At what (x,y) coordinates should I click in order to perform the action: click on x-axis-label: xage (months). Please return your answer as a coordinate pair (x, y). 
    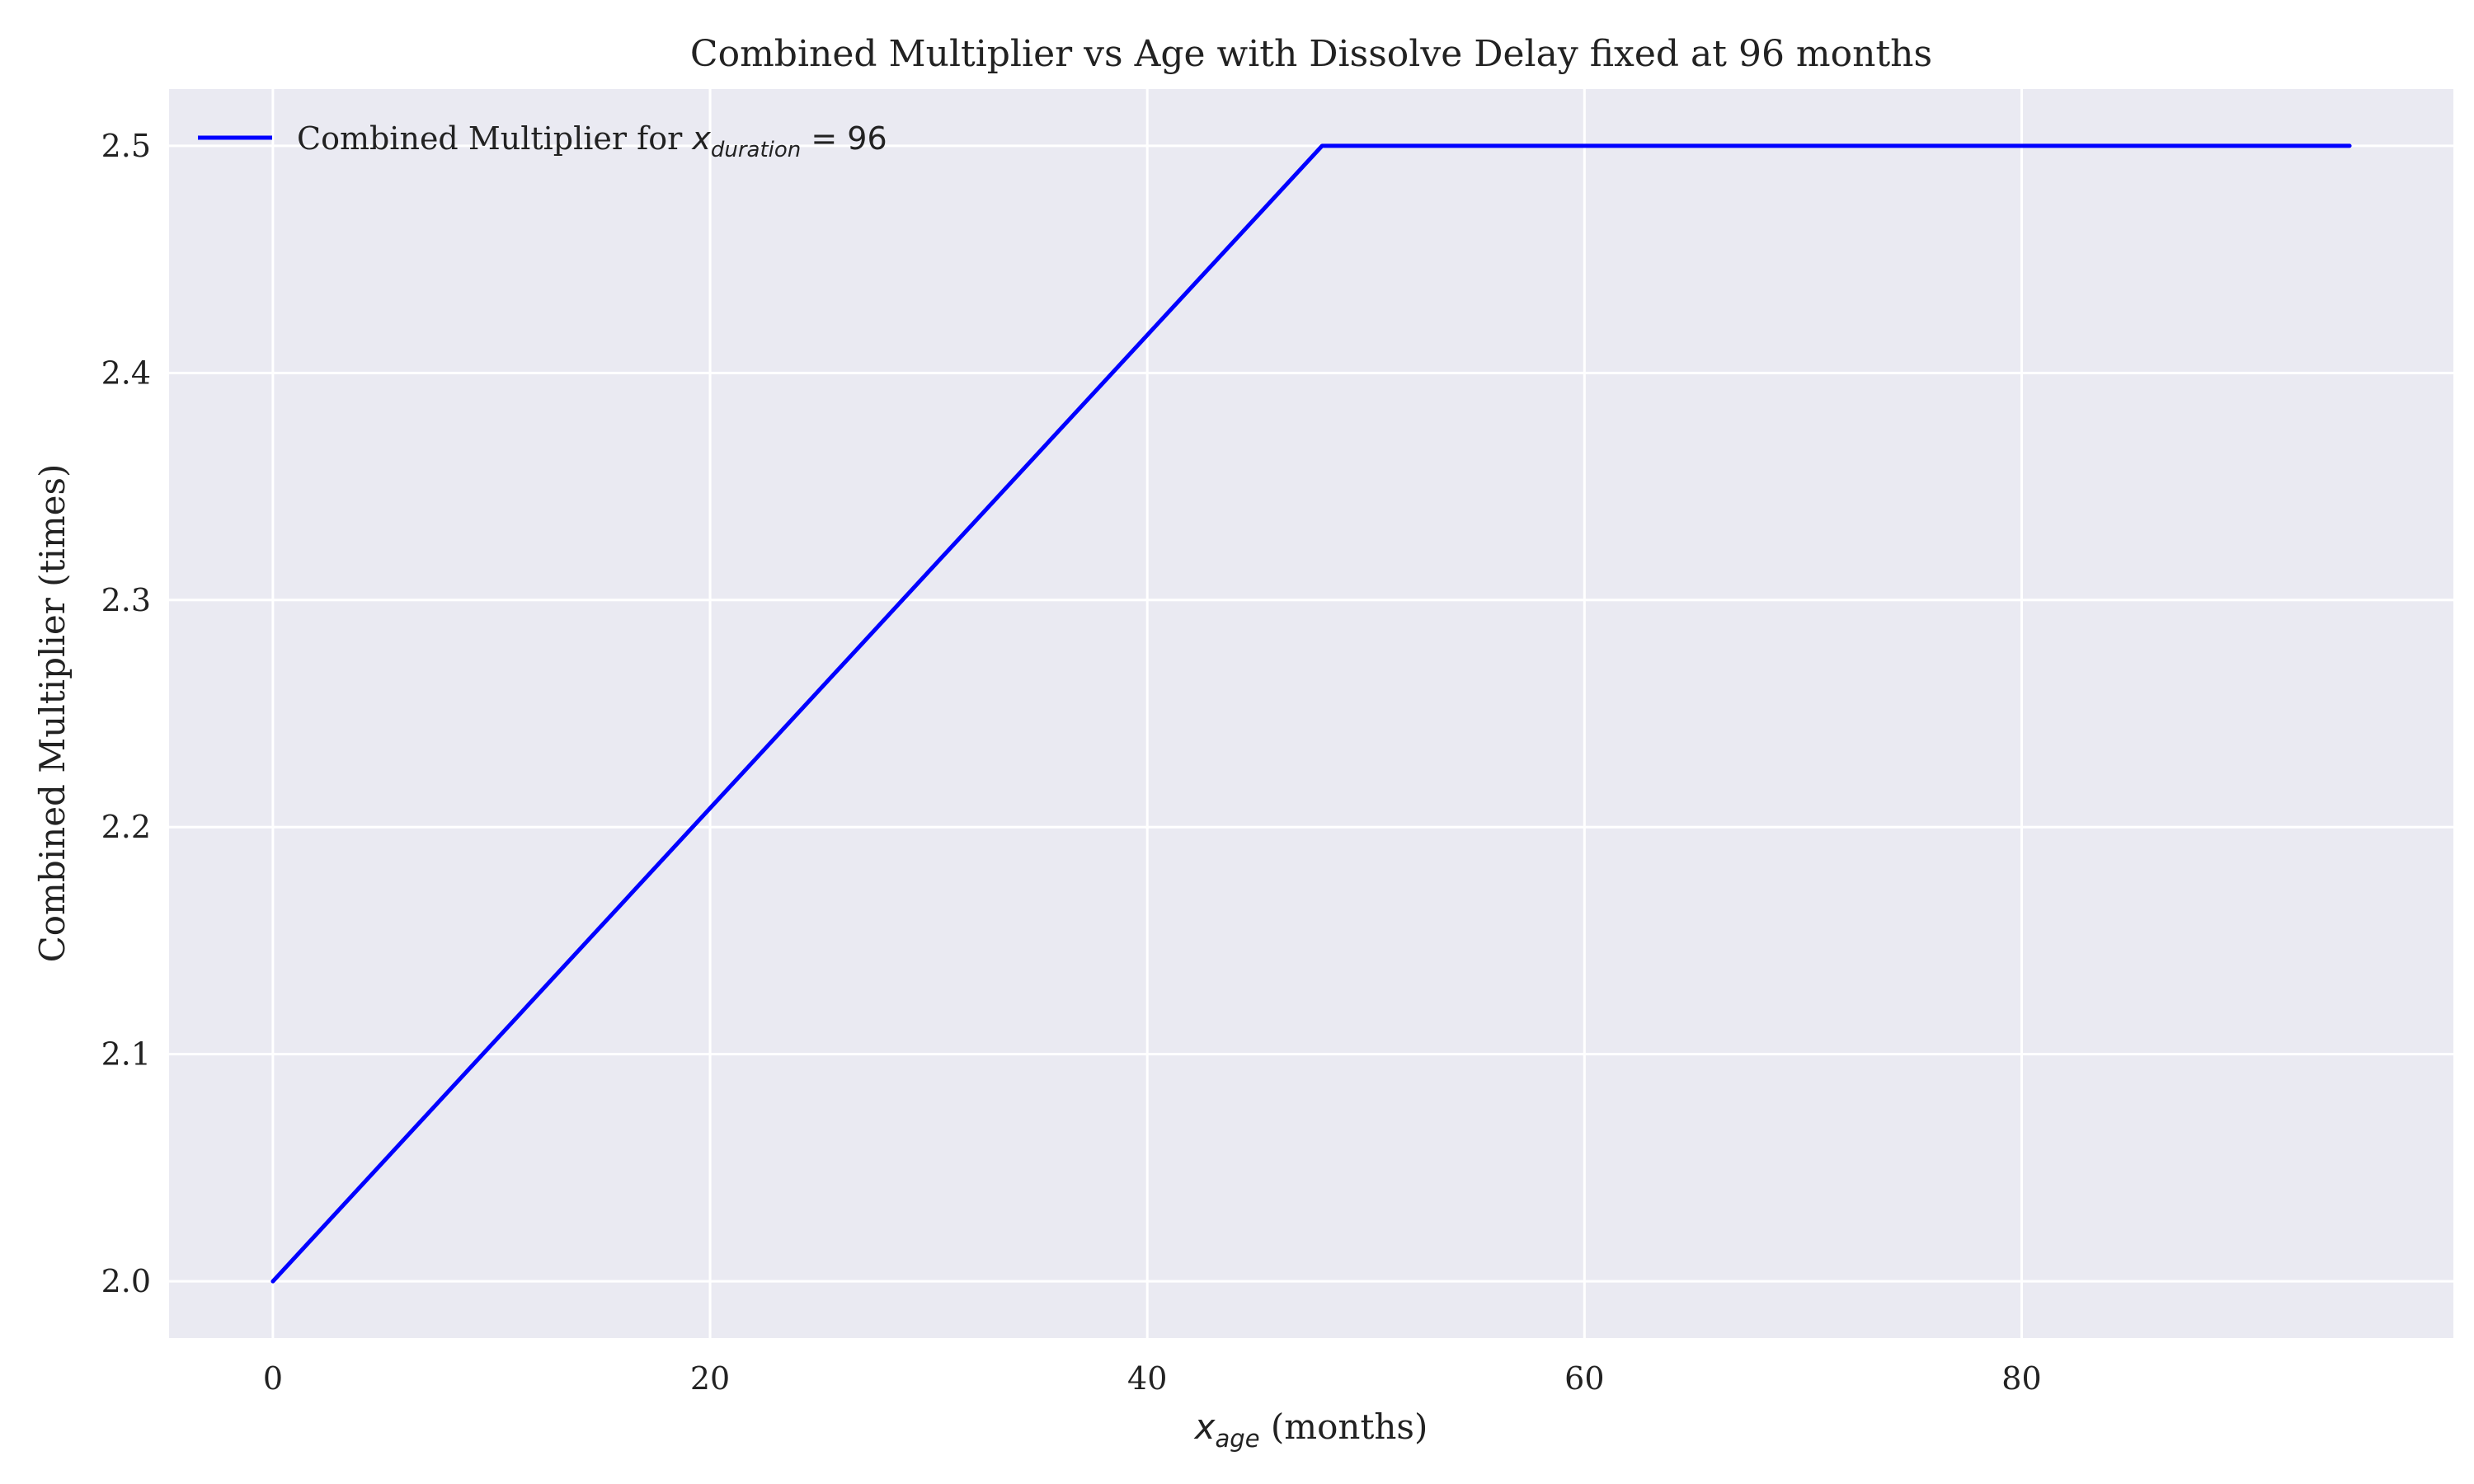
    Looking at the image, I should click on (1310, 1430).